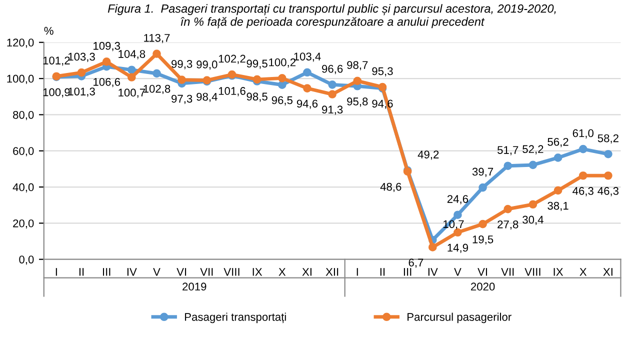 The width and height of the screenshot is (627, 339). I want to click on y-tick-label: 80,0, so click(23, 115).